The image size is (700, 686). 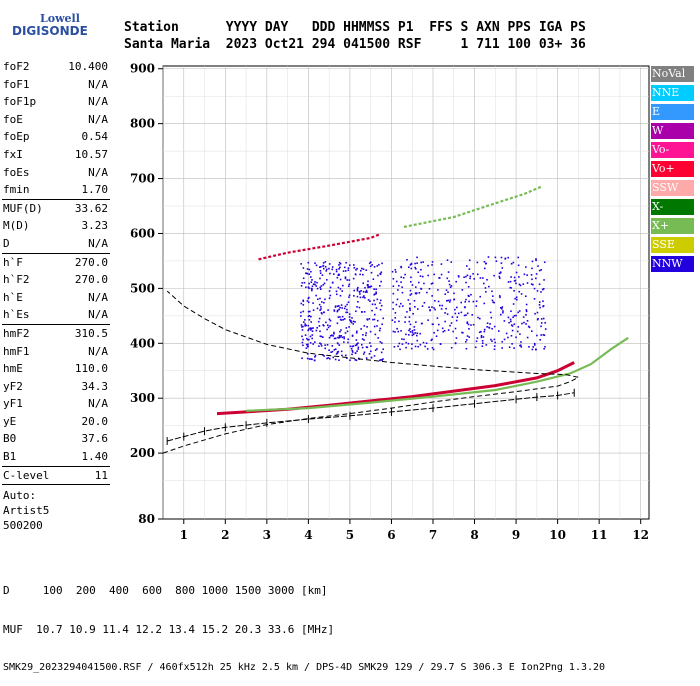 What do you see at coordinates (56, 209) in the screenshot?
I see `param-row: MUF(D) 33.62` at bounding box center [56, 209].